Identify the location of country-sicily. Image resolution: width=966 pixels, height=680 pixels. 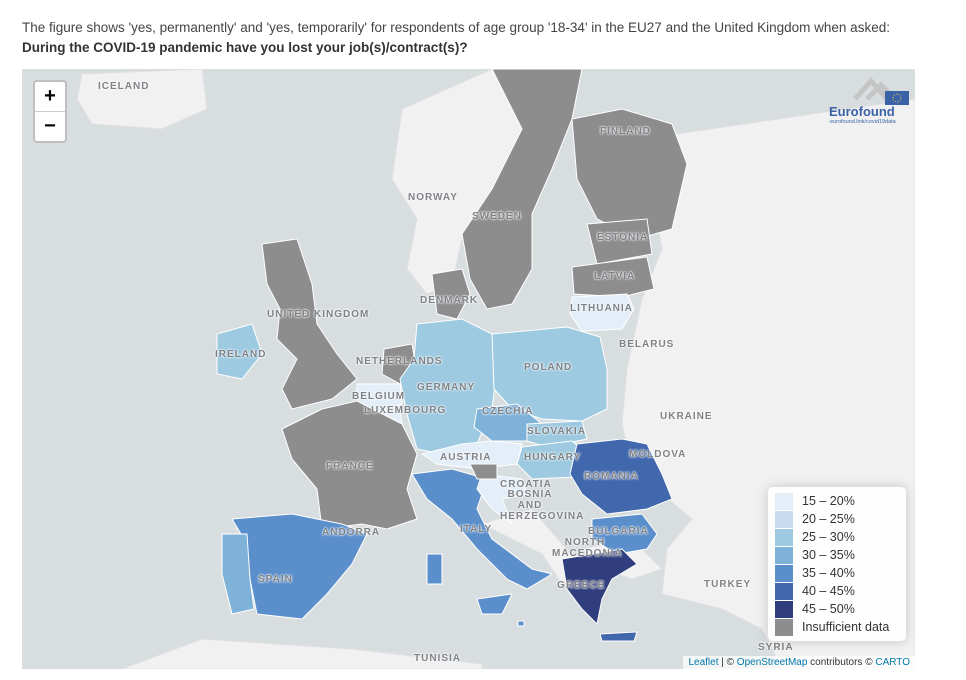
(494, 604).